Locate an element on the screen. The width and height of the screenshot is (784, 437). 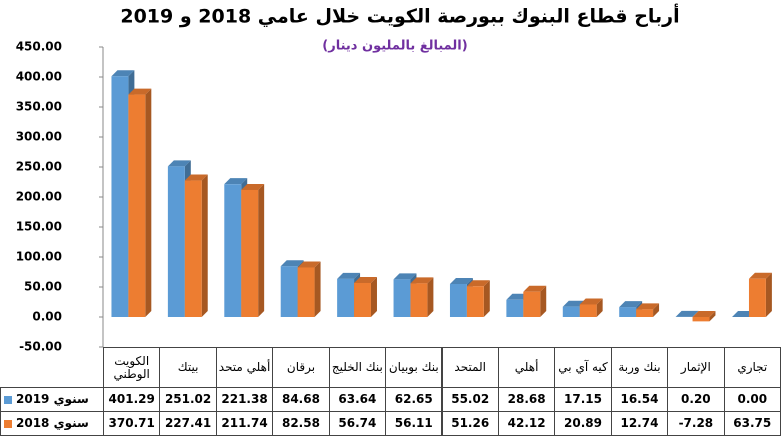
table-value: 370.71 is located at coordinates (132, 423).